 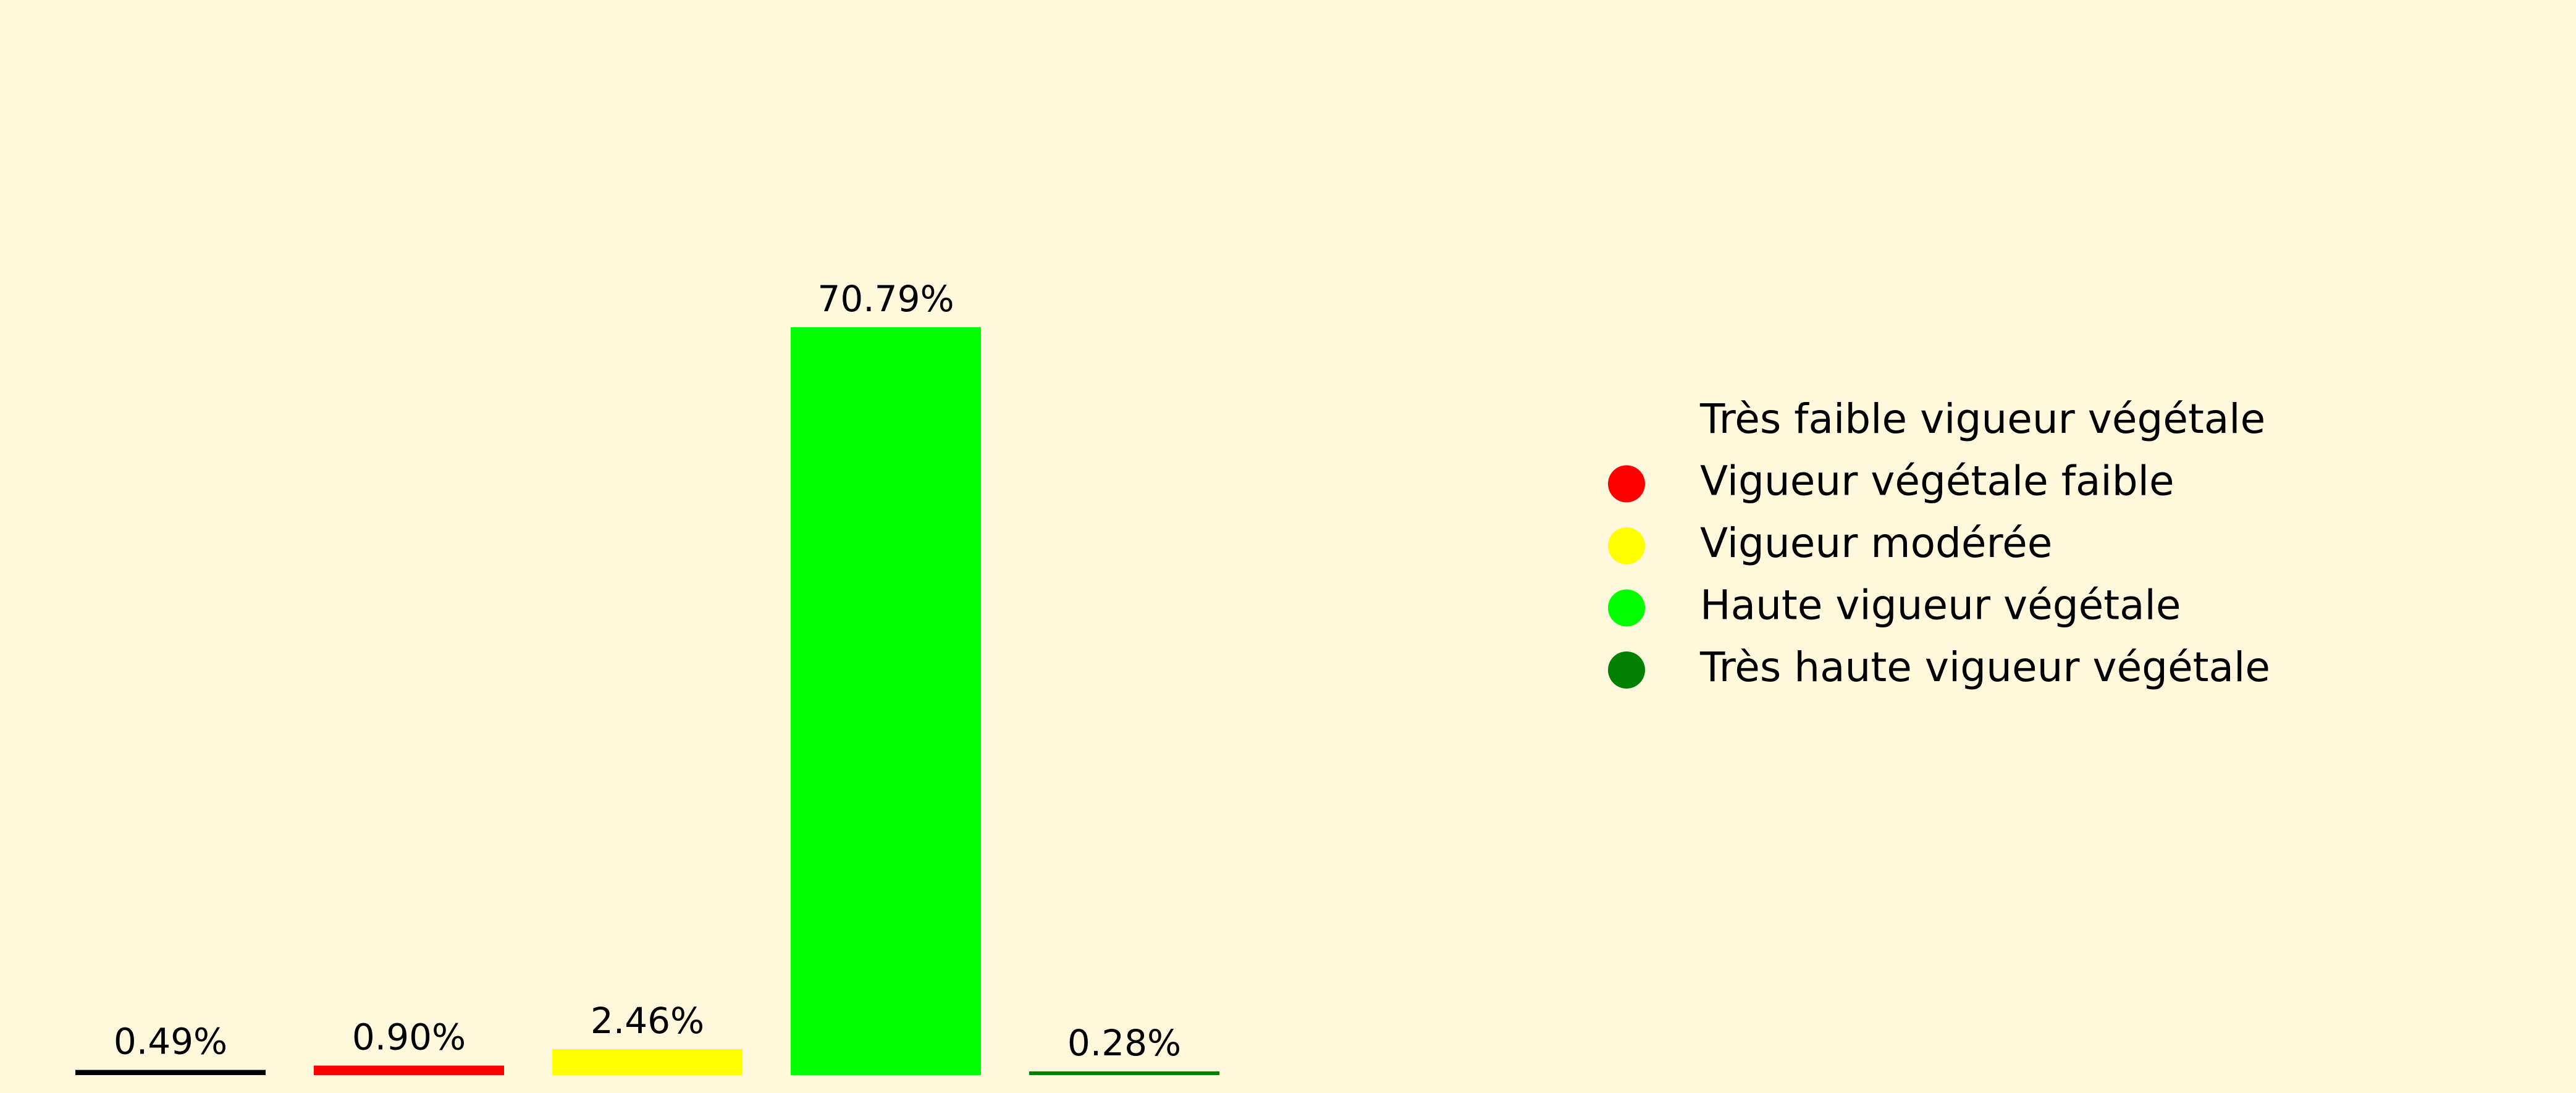 What do you see at coordinates (647, 1021) in the screenshot?
I see `bar-value-label-3: 2.46%` at bounding box center [647, 1021].